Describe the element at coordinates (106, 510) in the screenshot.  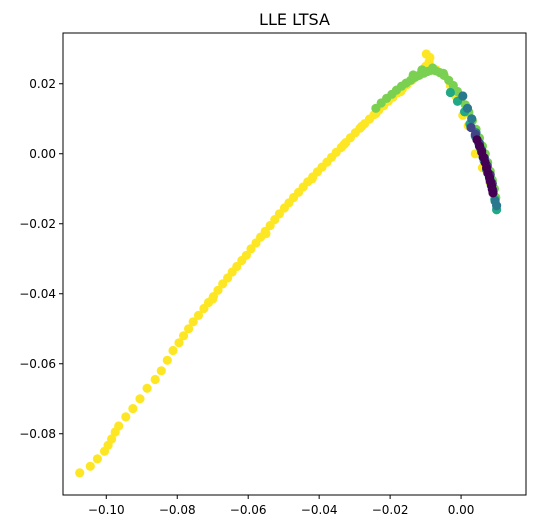
I see `x-tick-label: −0.10` at that location.